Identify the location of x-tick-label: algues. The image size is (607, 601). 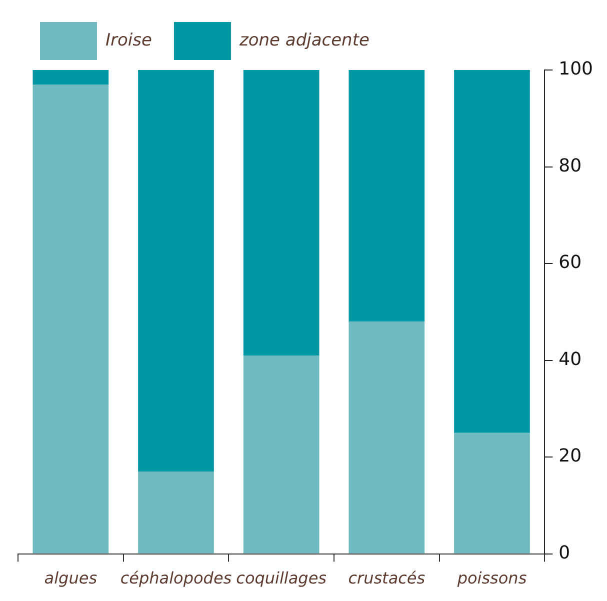
(71, 578).